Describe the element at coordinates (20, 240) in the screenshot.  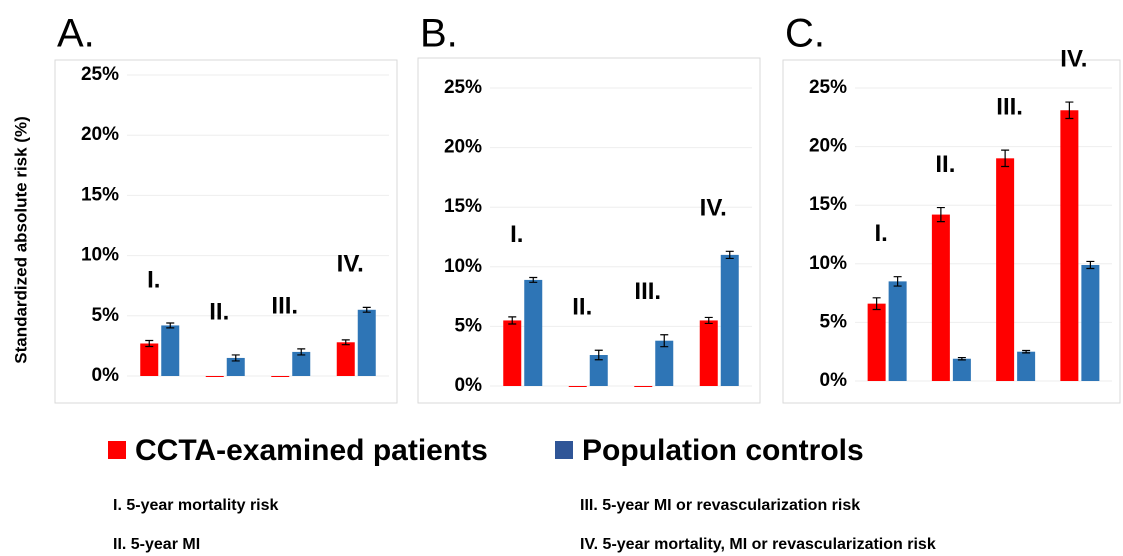
I see `y-axis-label: Standardized absolute risk (%)` at that location.